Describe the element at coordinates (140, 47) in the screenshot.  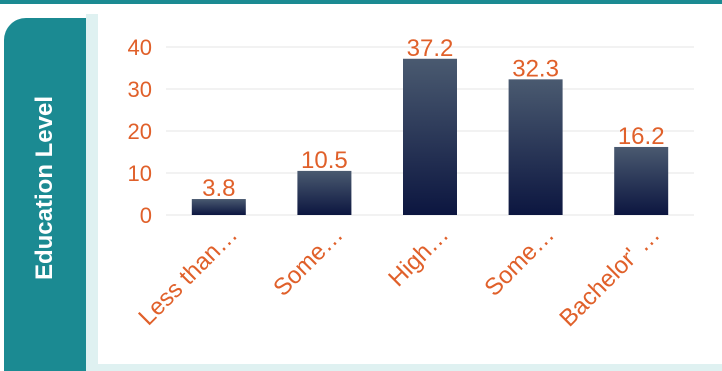
I see `y-tick-label: 40` at that location.